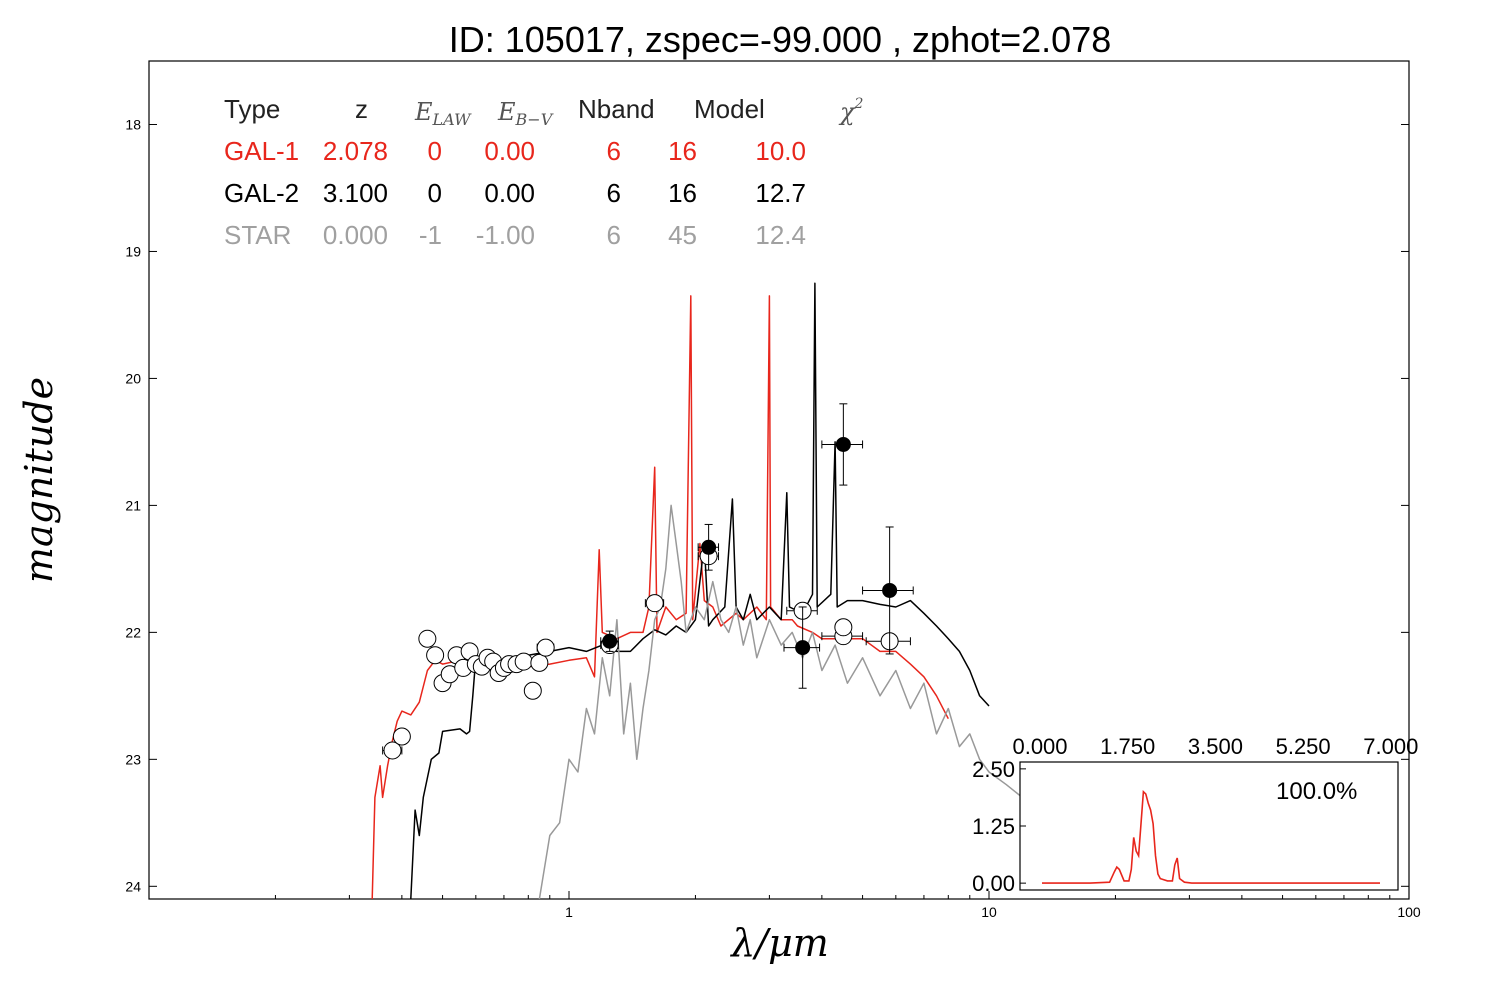 Image resolution: width=1500 pixels, height=1000 pixels. I want to click on x-axis-ticks: 1 10 100, so click(847, 905).